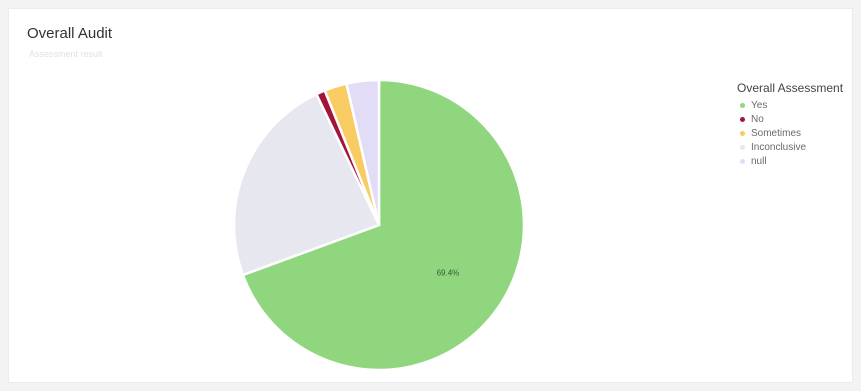 Image resolution: width=861 pixels, height=391 pixels. Describe the element at coordinates (790, 88) in the screenshot. I see `legend-title: Overall Assessment` at that location.